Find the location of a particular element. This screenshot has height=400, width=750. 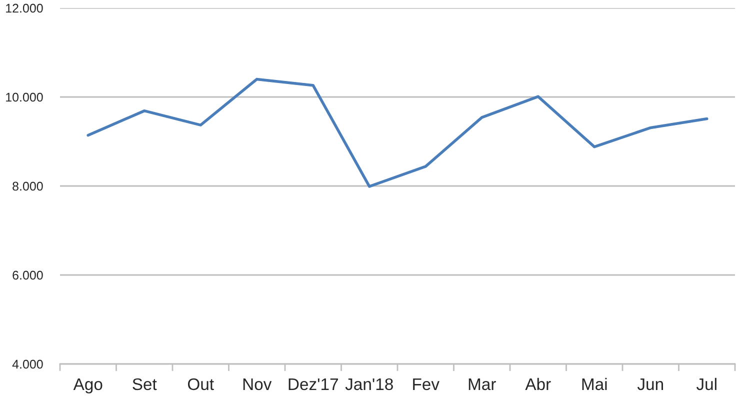

x-tick-label: Out is located at coordinates (201, 384).